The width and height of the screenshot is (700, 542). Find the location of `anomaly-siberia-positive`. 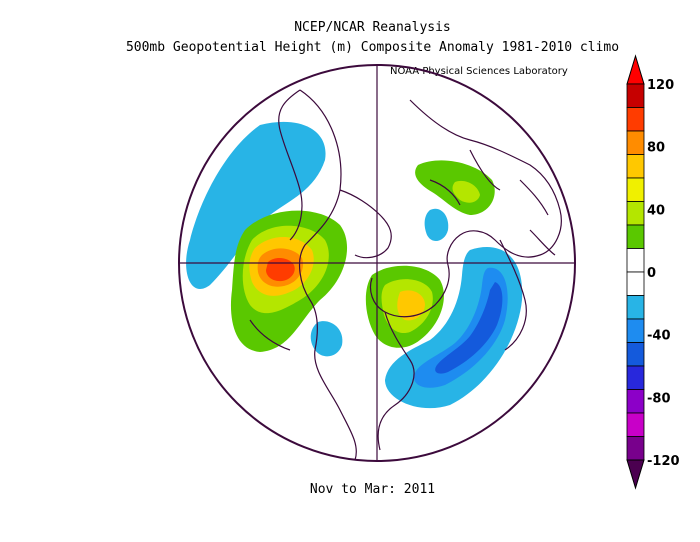

anomaly-siberia-positive is located at coordinates (455, 187).